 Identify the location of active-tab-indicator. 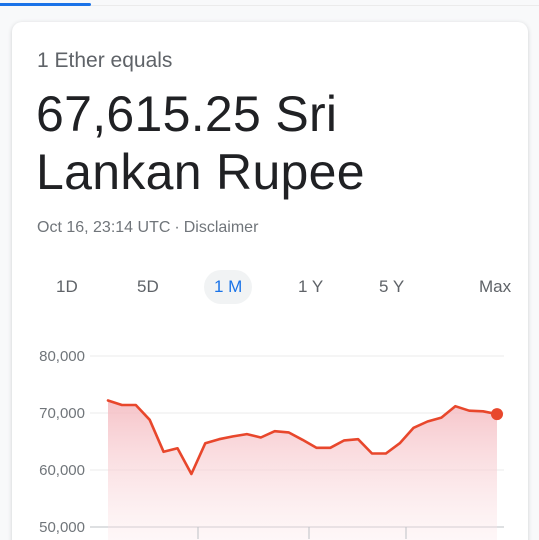
(45, 4).